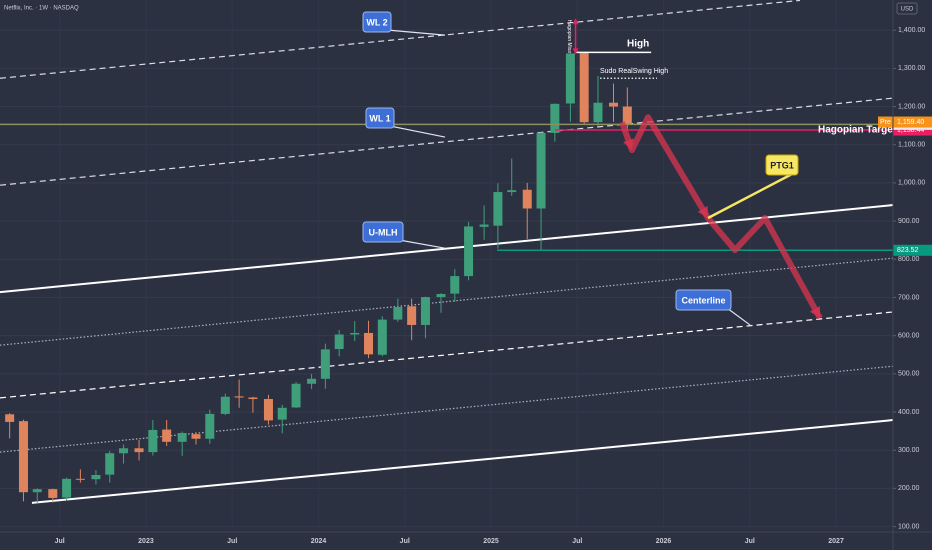 The height and width of the screenshot is (550, 932). Describe the element at coordinates (909, 297) in the screenshot. I see `y-tick-label: 700.00` at that location.